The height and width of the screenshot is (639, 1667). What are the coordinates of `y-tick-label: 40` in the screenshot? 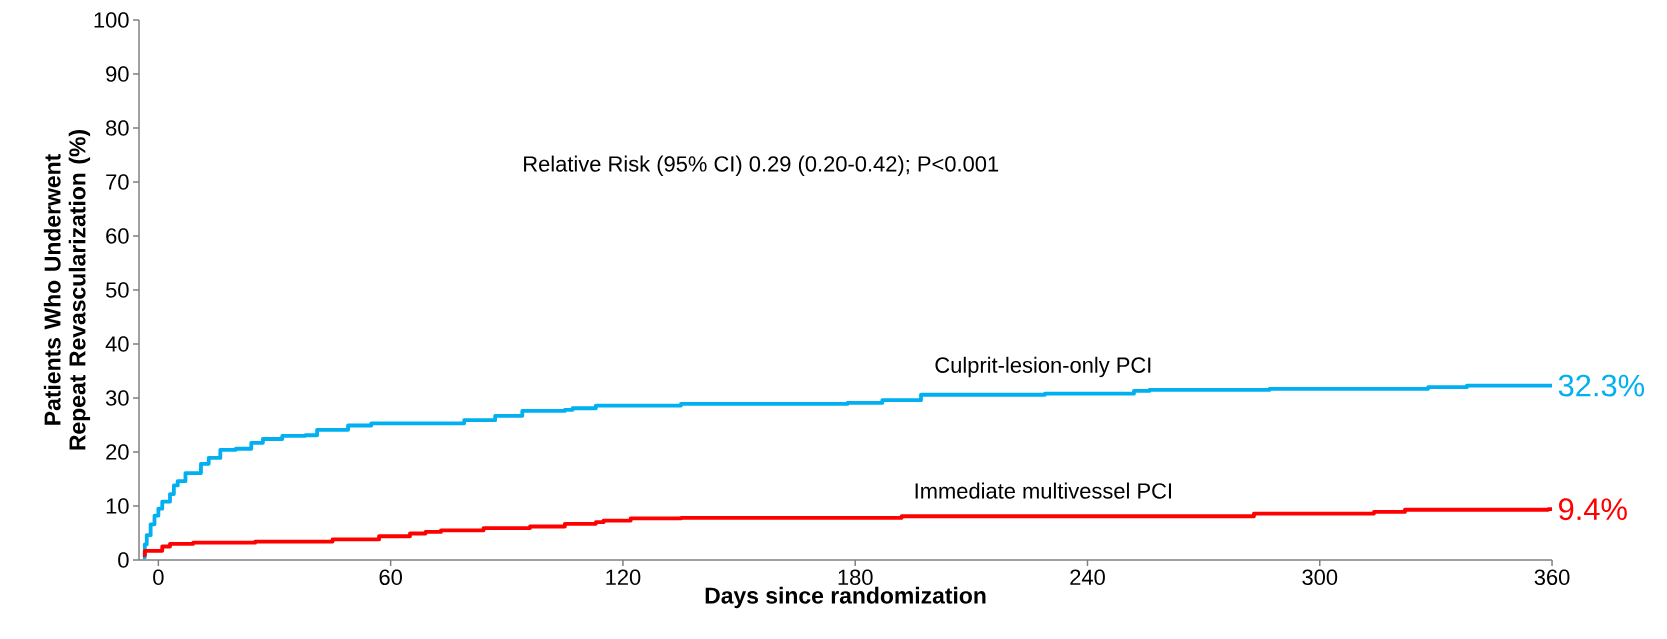 It's located at (117, 344).